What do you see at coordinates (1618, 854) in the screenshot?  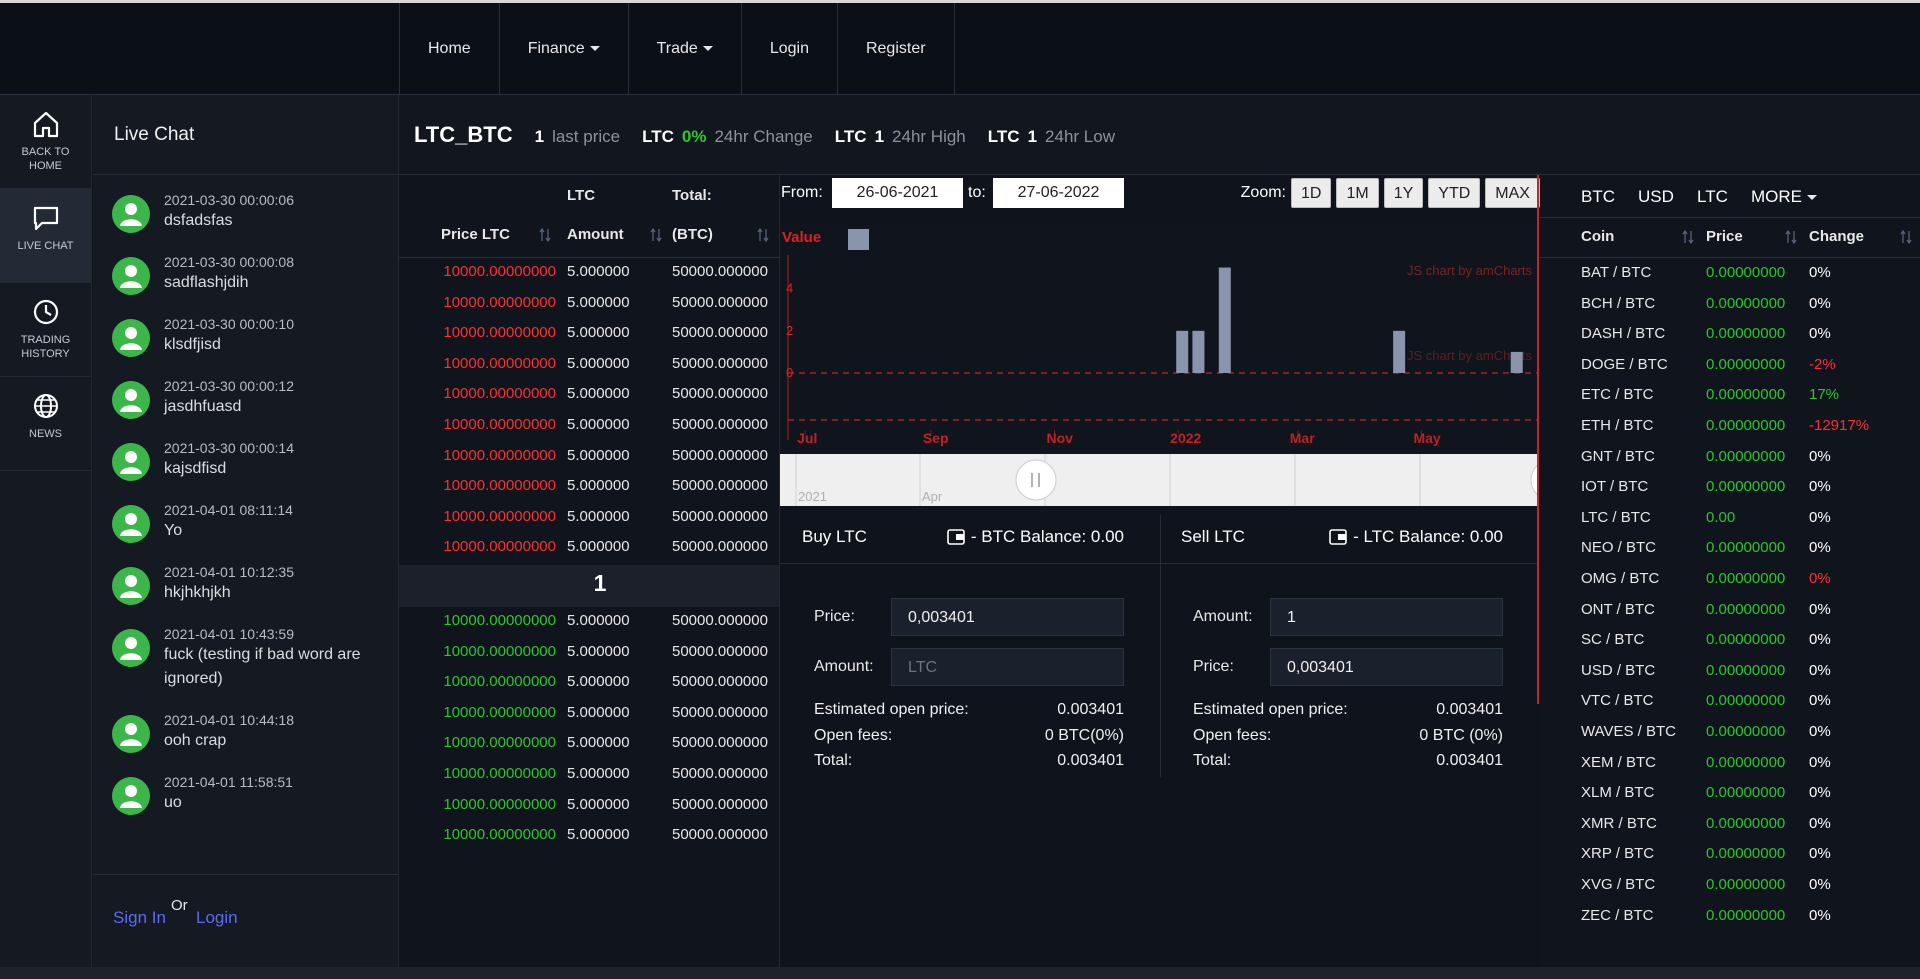 I see `market-pair: XRP / BTC` at bounding box center [1618, 854].